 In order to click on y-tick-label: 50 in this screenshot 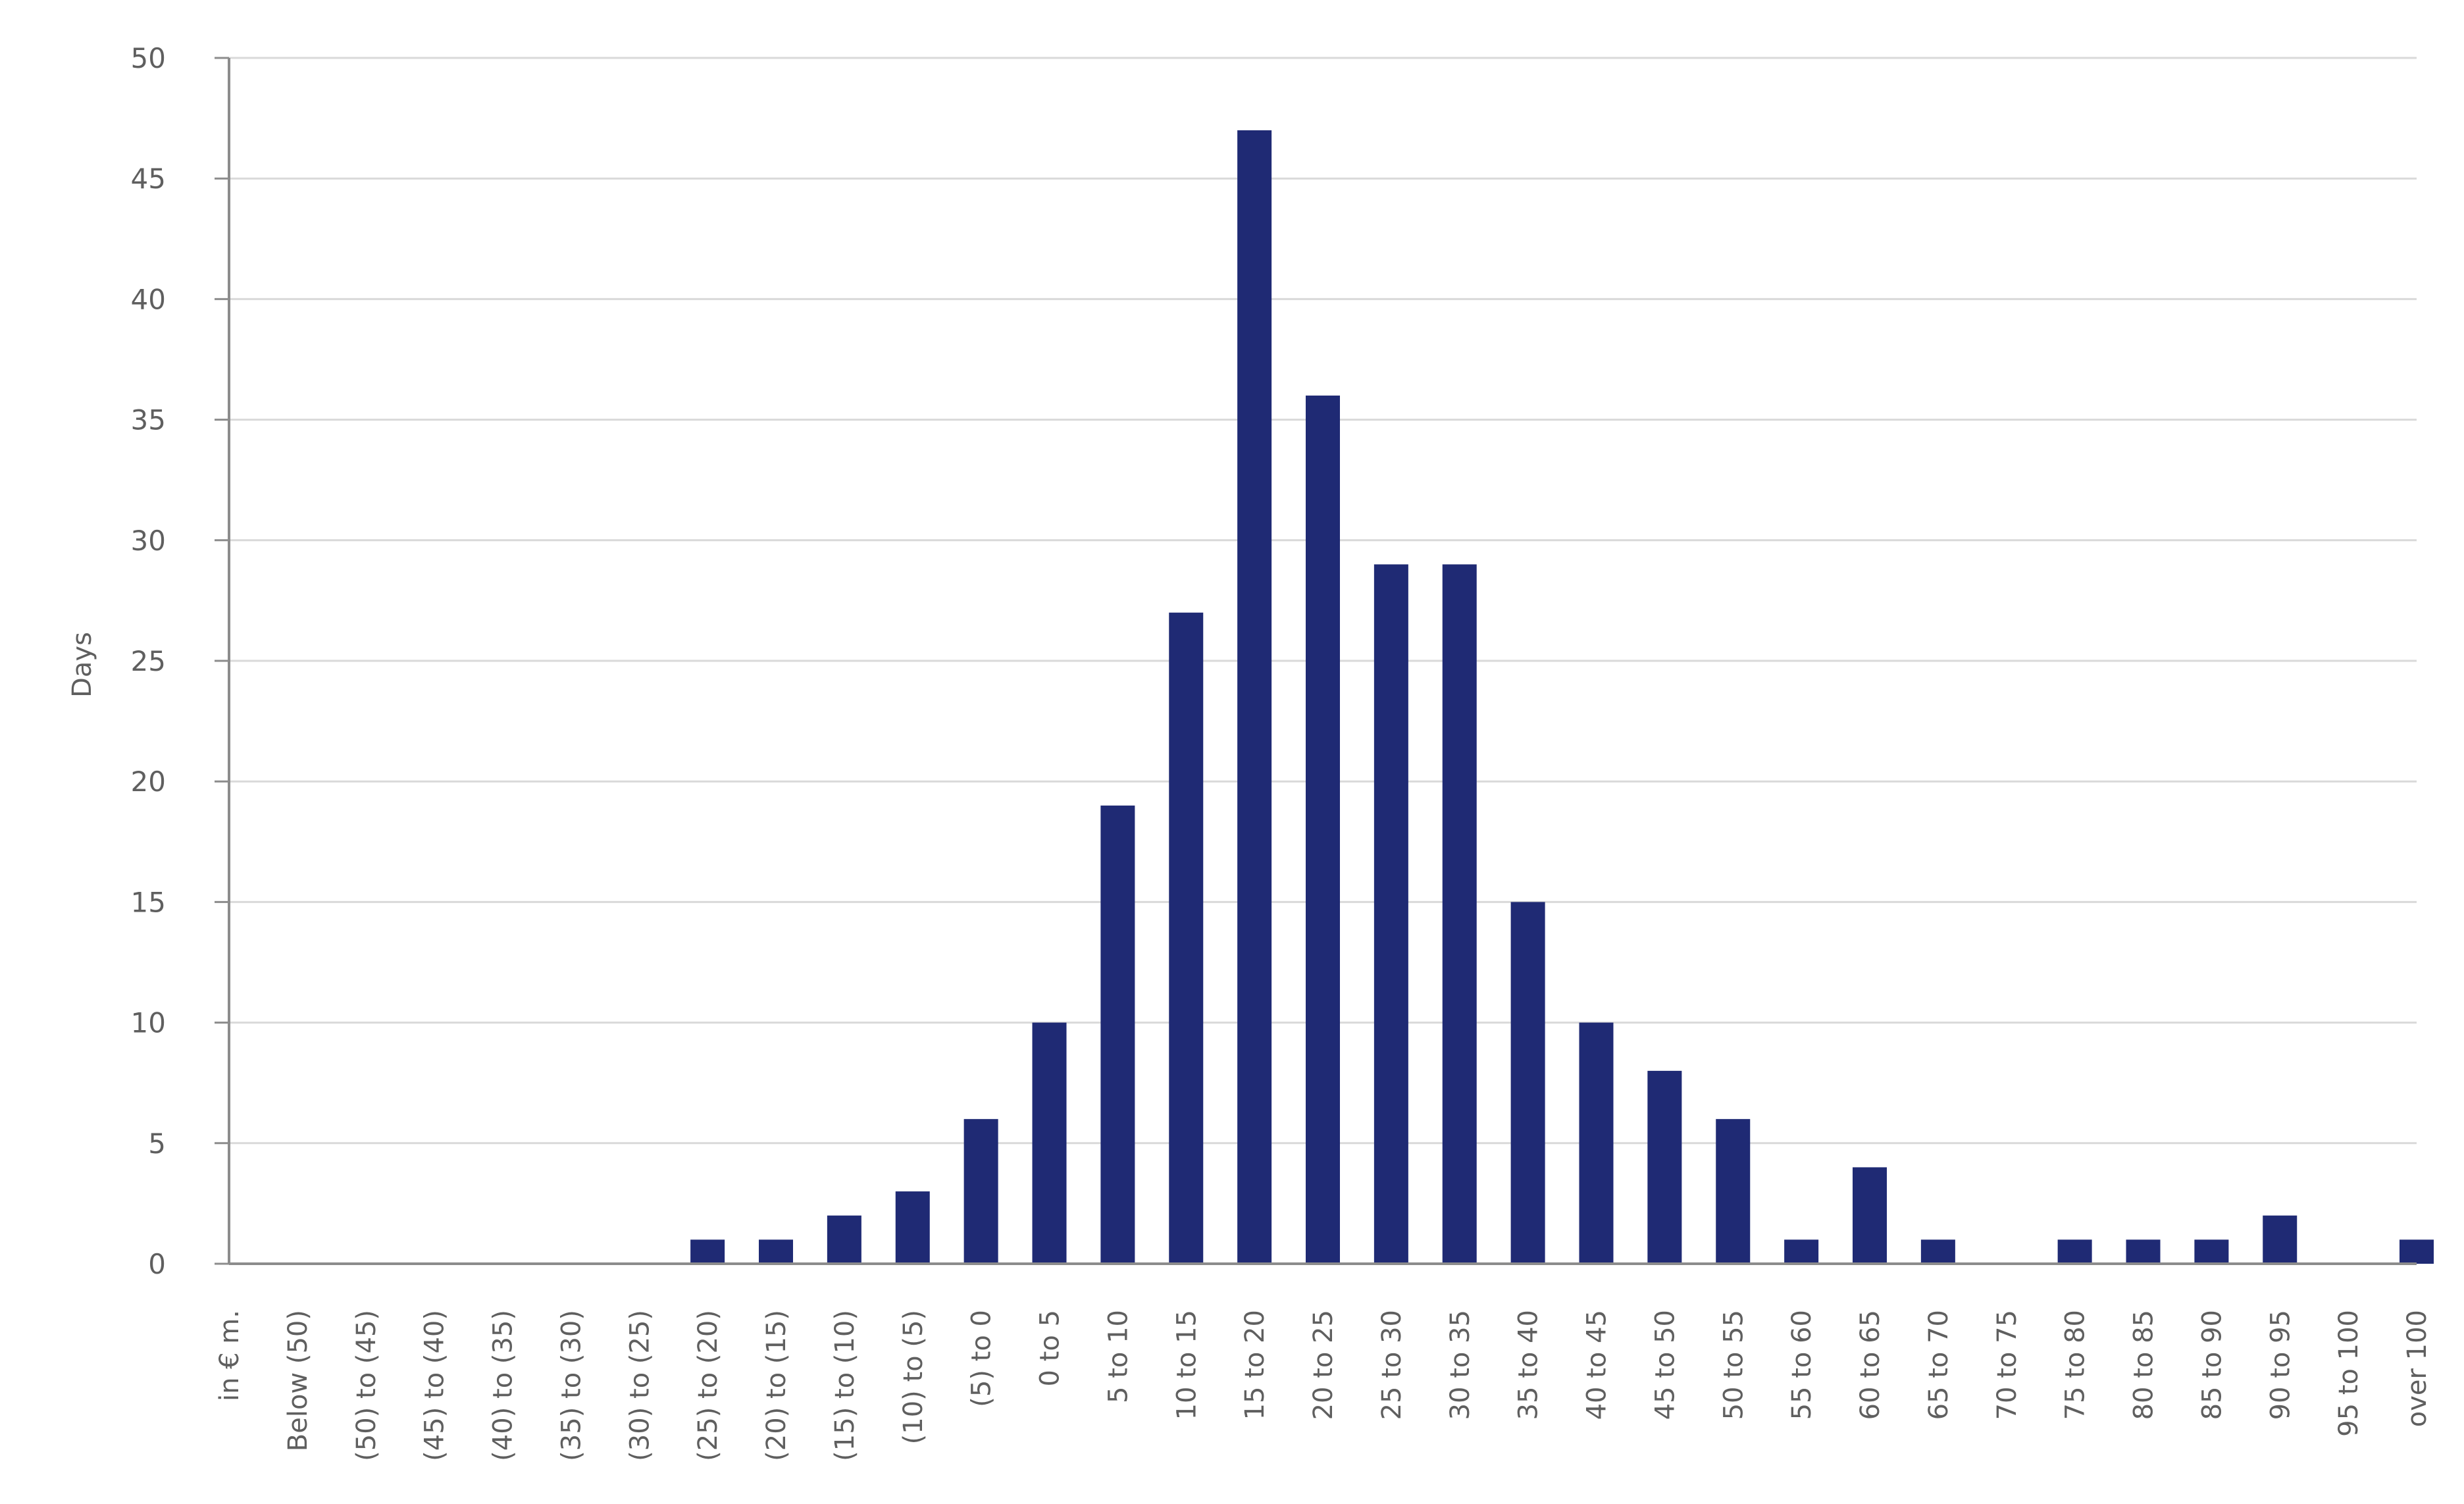, I will do `click(148, 58)`.